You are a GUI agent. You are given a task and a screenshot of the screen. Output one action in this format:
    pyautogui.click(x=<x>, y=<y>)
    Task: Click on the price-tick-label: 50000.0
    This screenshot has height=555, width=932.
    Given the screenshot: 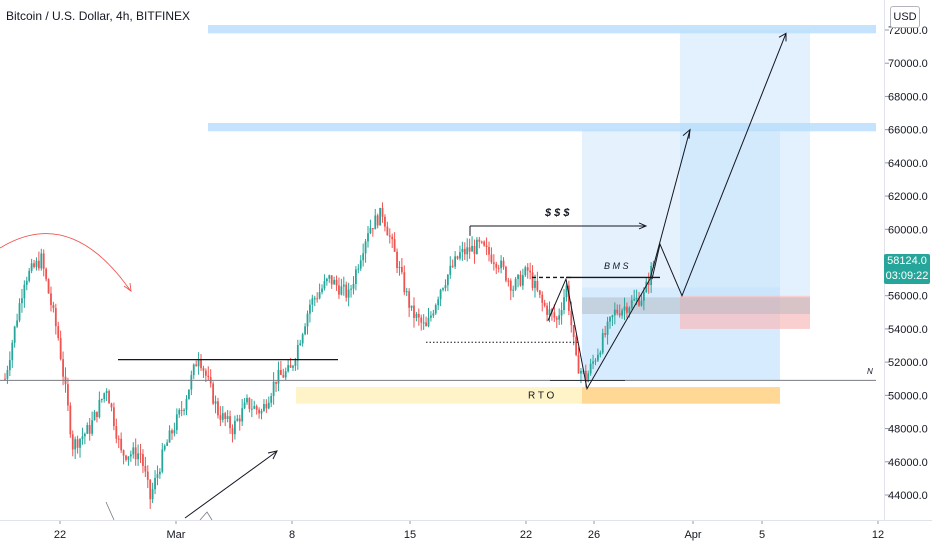 What is the action you would take?
    pyautogui.click(x=908, y=396)
    